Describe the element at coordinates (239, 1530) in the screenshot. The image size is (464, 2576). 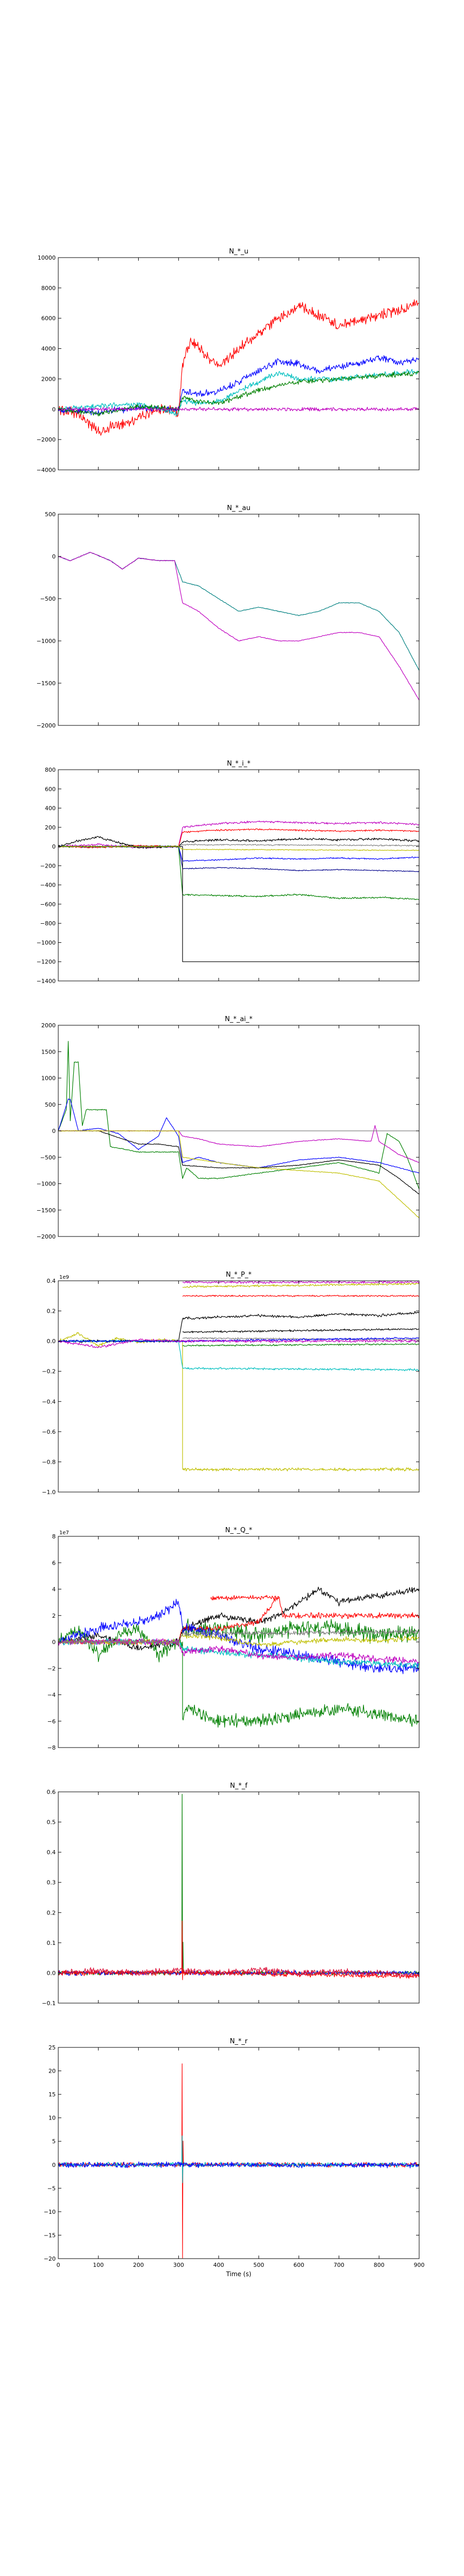
I see `chart-title: N_*_Q_*` at that location.